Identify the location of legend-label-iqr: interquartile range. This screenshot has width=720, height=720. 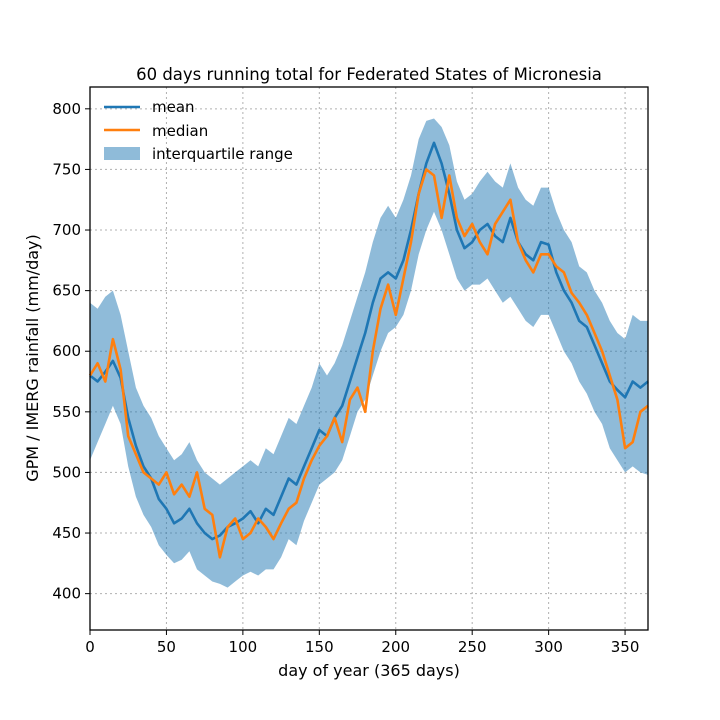
(222, 154).